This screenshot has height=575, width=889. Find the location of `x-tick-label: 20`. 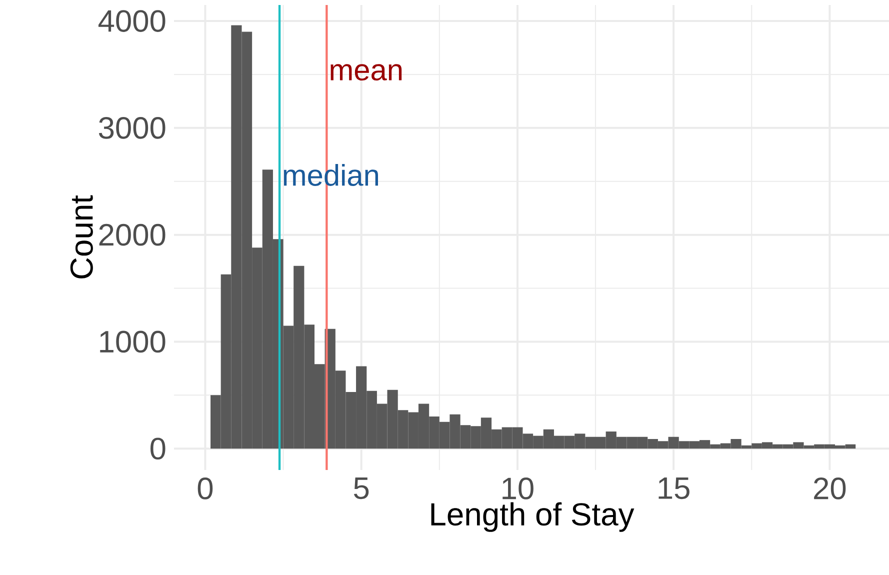

x-tick-label: 20 is located at coordinates (830, 489).